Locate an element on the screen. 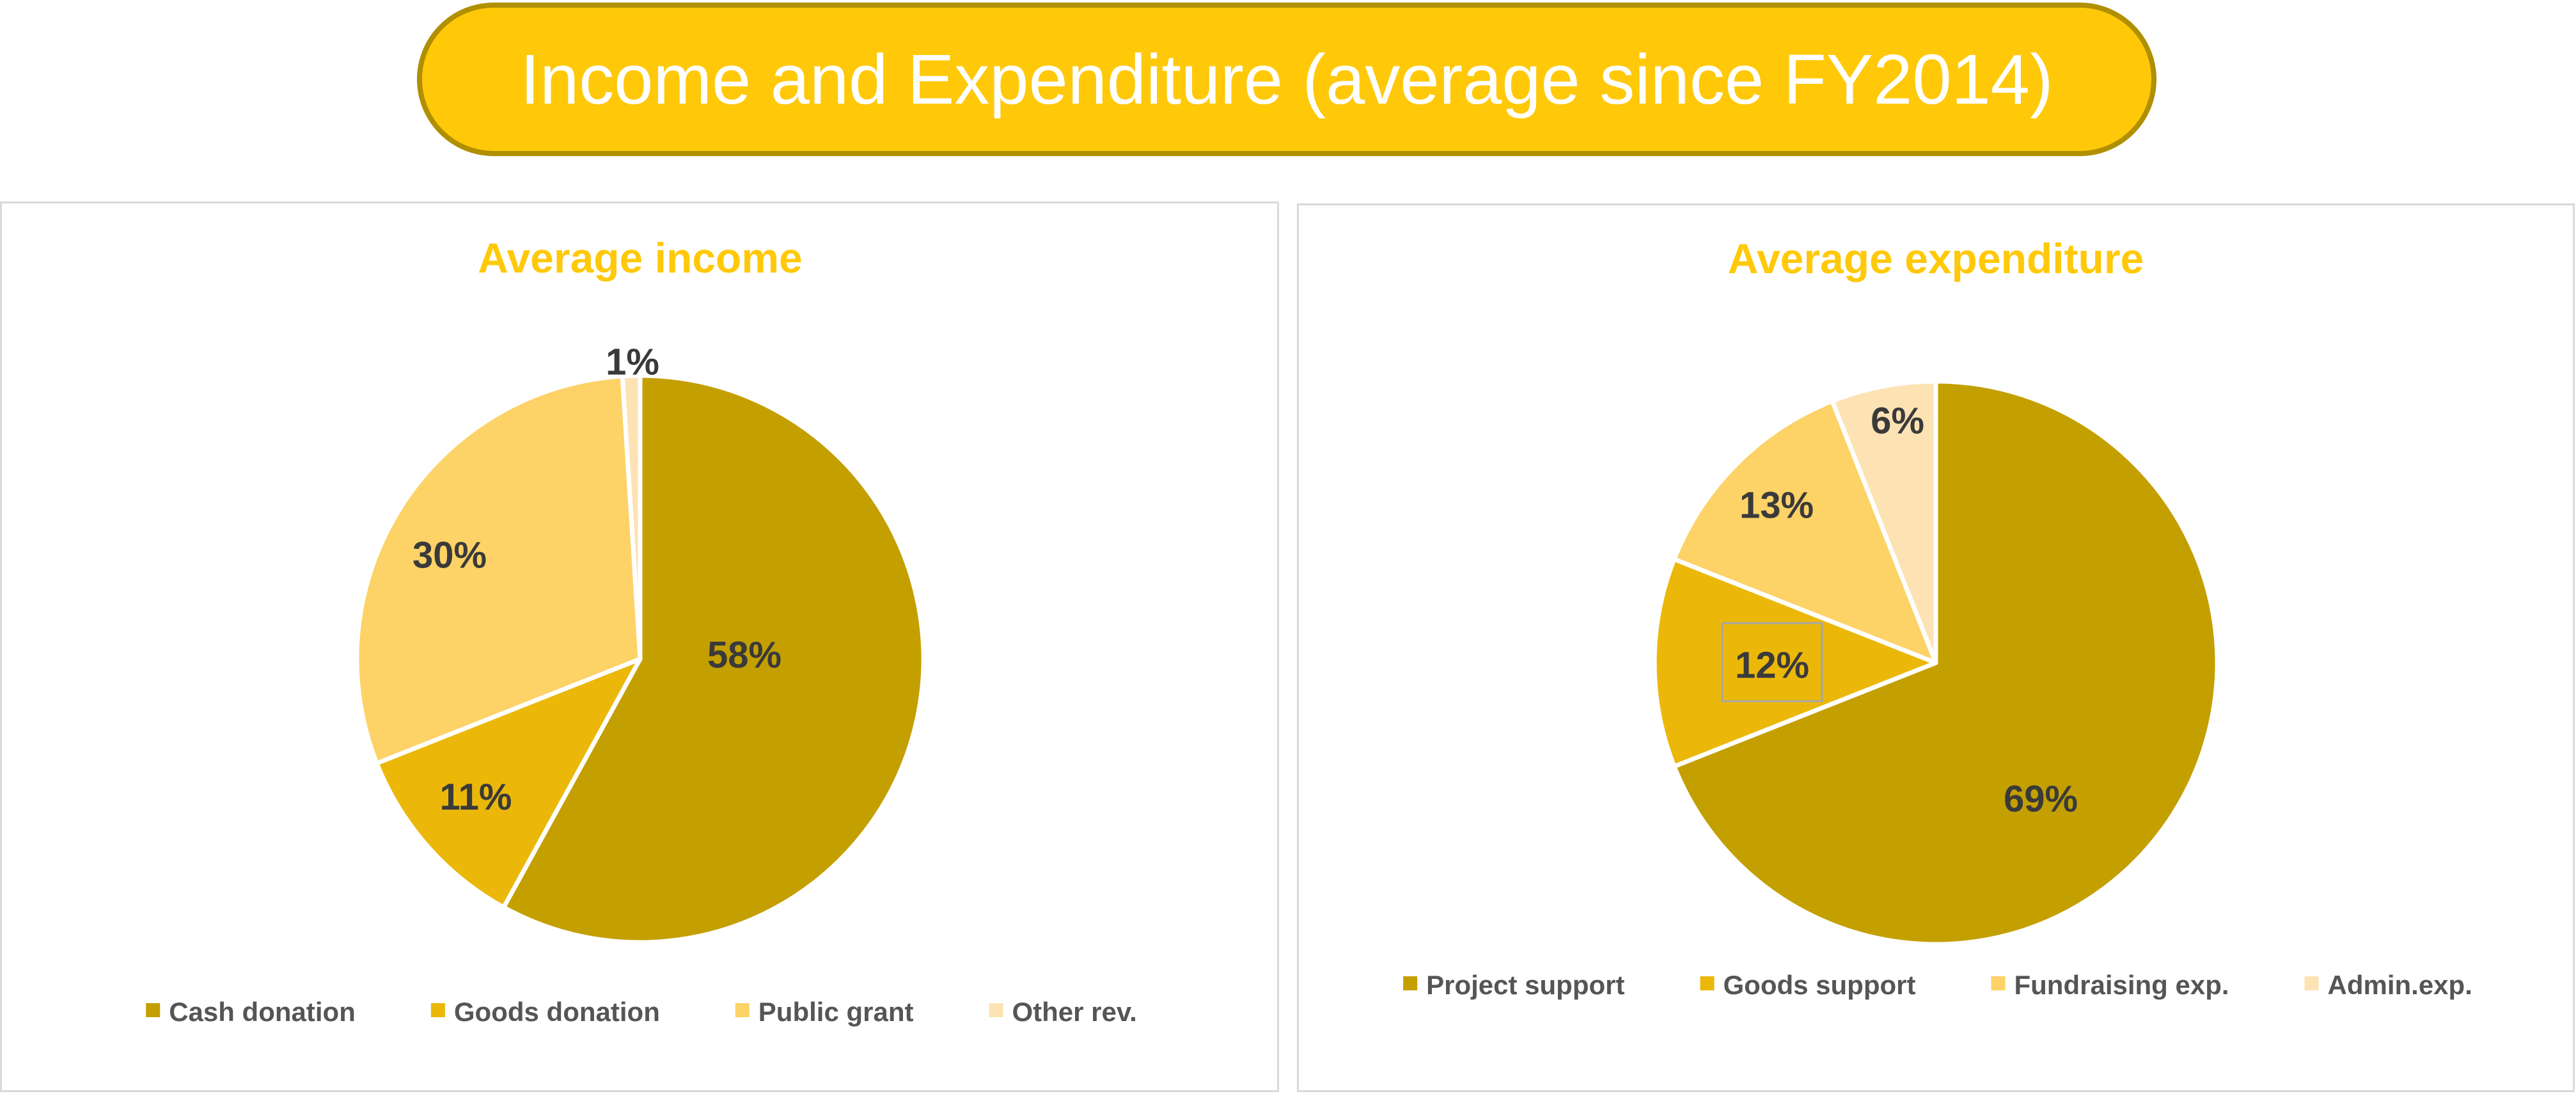  expenditure-legend-label-admin-exp: Admin.exp. is located at coordinates (2400, 985).